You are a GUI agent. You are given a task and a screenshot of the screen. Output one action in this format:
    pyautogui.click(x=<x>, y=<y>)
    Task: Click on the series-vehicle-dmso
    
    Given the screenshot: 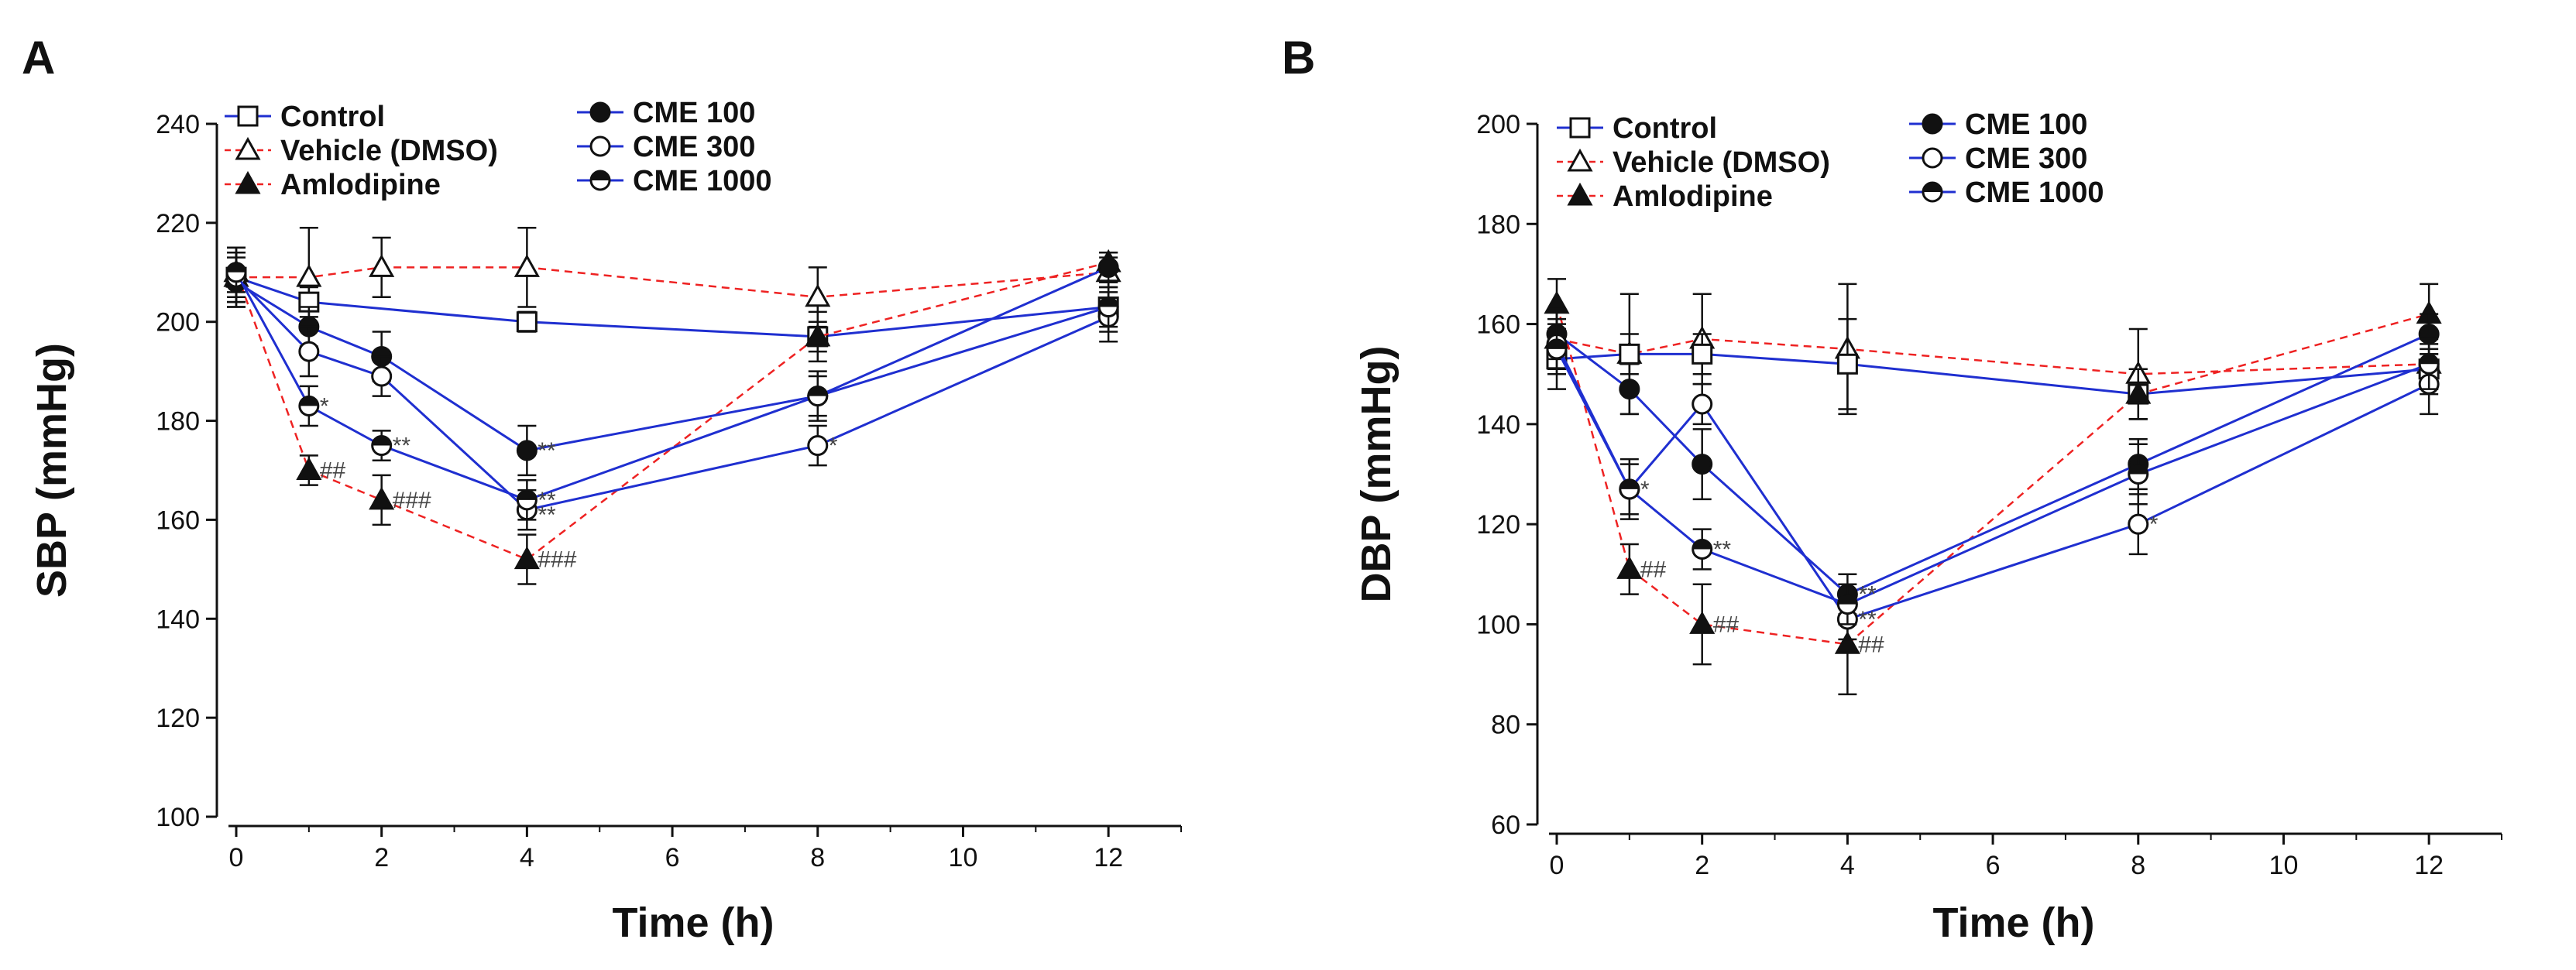 What is the action you would take?
    pyautogui.click(x=1993, y=351)
    